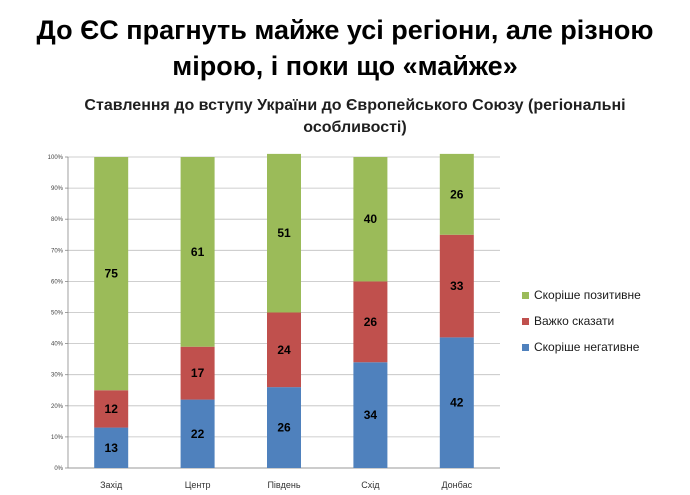  I want to click on data-label: 13, so click(112, 448).